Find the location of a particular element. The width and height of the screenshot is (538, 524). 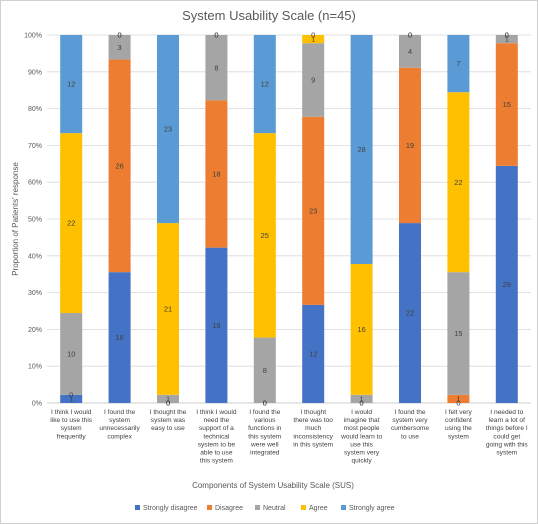

x-category-line: integrated is located at coordinates (265, 453).